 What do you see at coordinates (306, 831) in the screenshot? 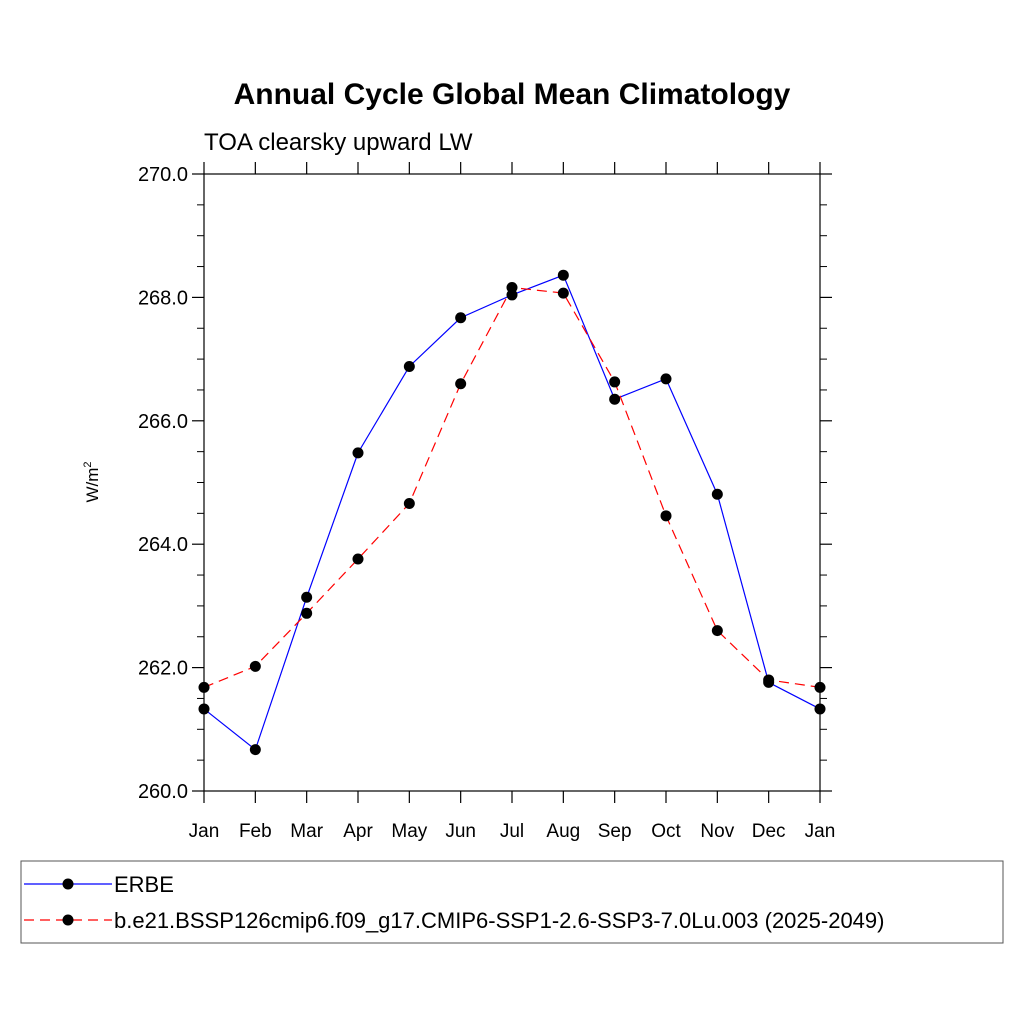
I see `x-tick-label: Mar` at bounding box center [306, 831].